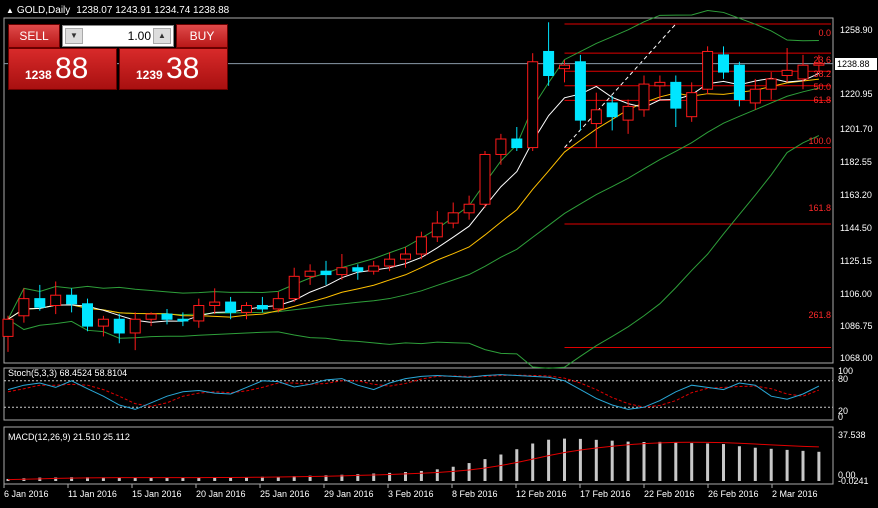 The width and height of the screenshot is (878, 508). Describe the element at coordinates (92, 494) in the screenshot. I see `date-label: 11 Jan 2016` at that location.